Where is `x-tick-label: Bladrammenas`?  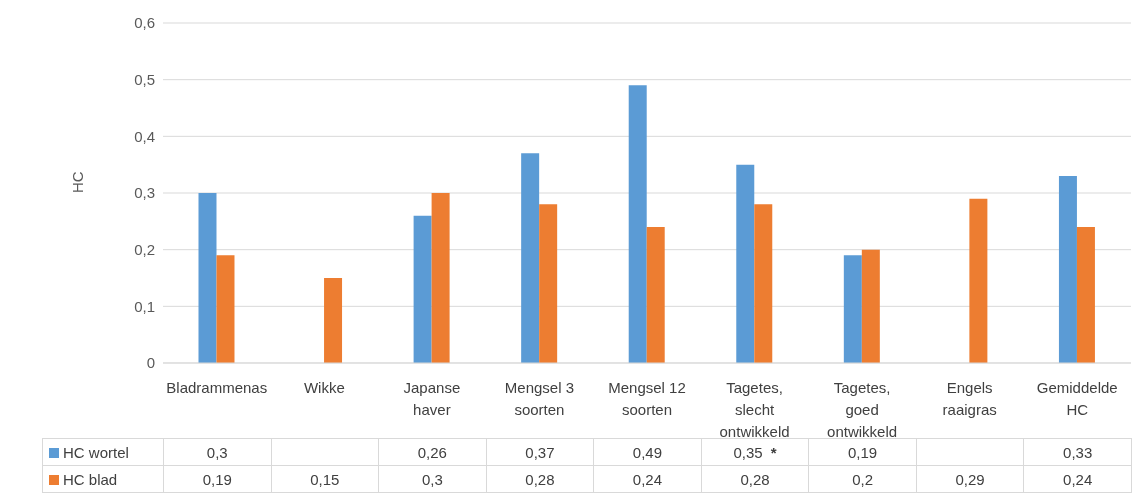
x-tick-label: Bladrammenas is located at coordinates (217, 387).